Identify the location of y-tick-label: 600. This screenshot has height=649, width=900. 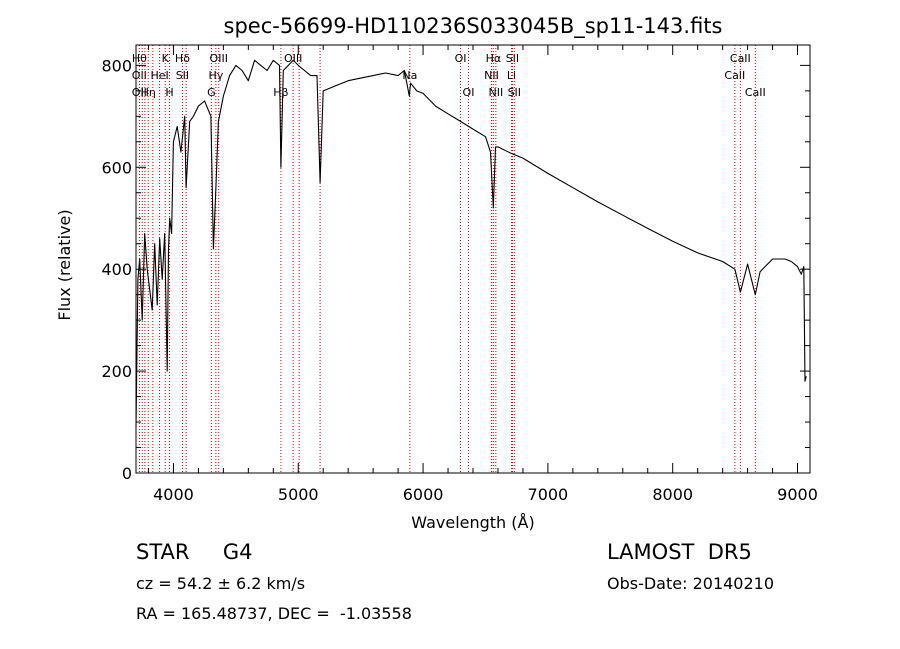
(116, 167).